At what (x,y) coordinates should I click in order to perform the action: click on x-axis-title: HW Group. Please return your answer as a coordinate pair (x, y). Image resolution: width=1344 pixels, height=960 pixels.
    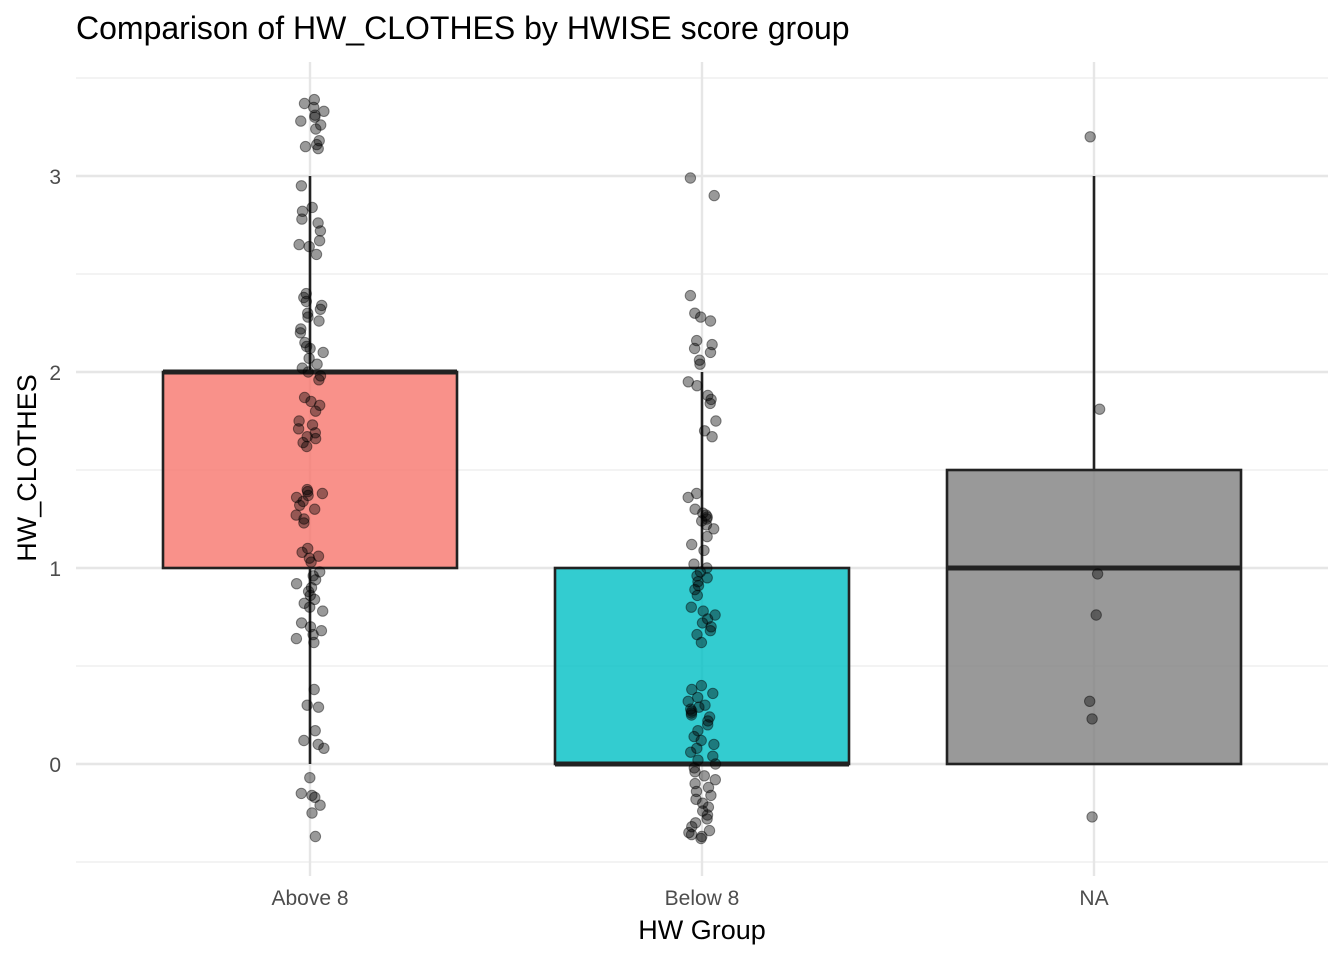
    Looking at the image, I should click on (702, 930).